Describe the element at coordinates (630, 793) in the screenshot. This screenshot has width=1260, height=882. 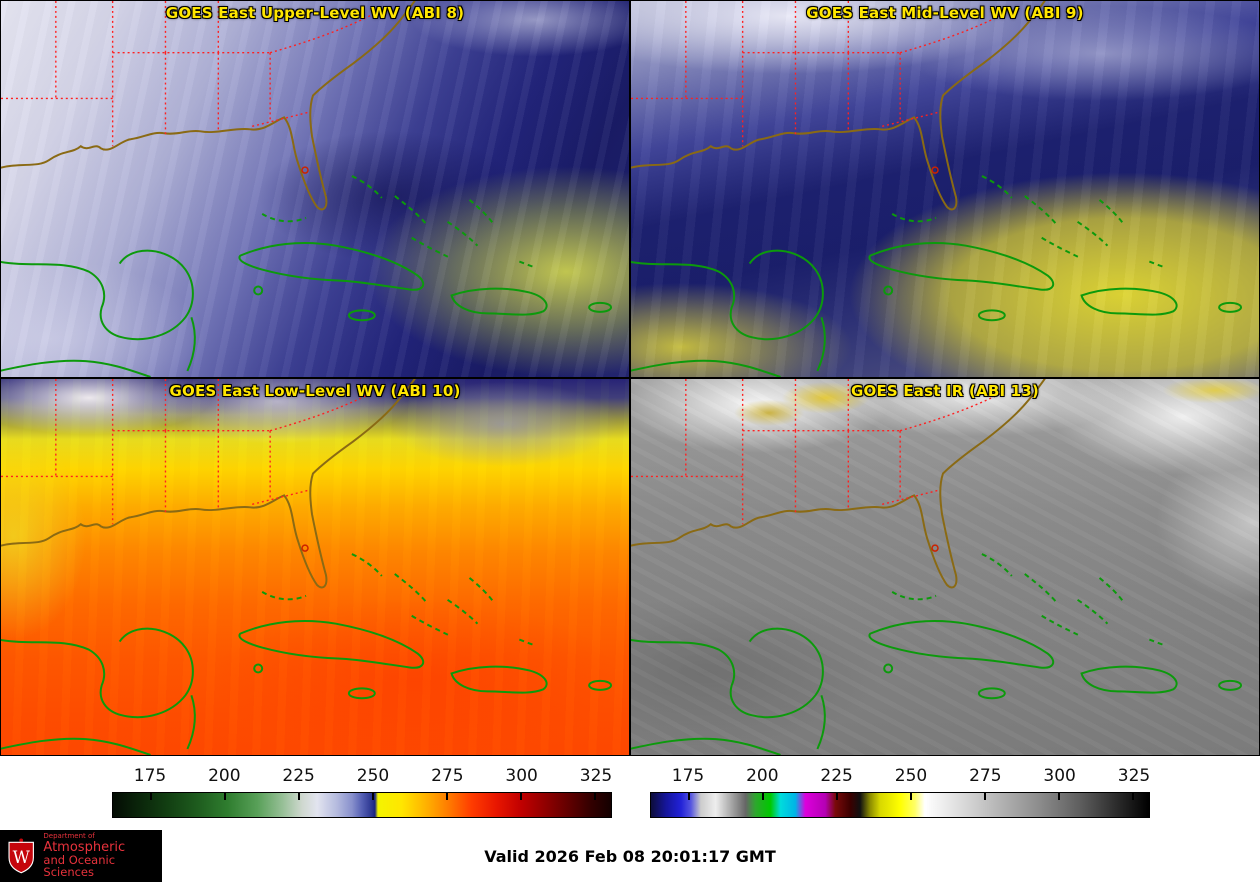
I see `colorbar-legend-row: 175 200 225 250 275 300 325 175 20` at that location.